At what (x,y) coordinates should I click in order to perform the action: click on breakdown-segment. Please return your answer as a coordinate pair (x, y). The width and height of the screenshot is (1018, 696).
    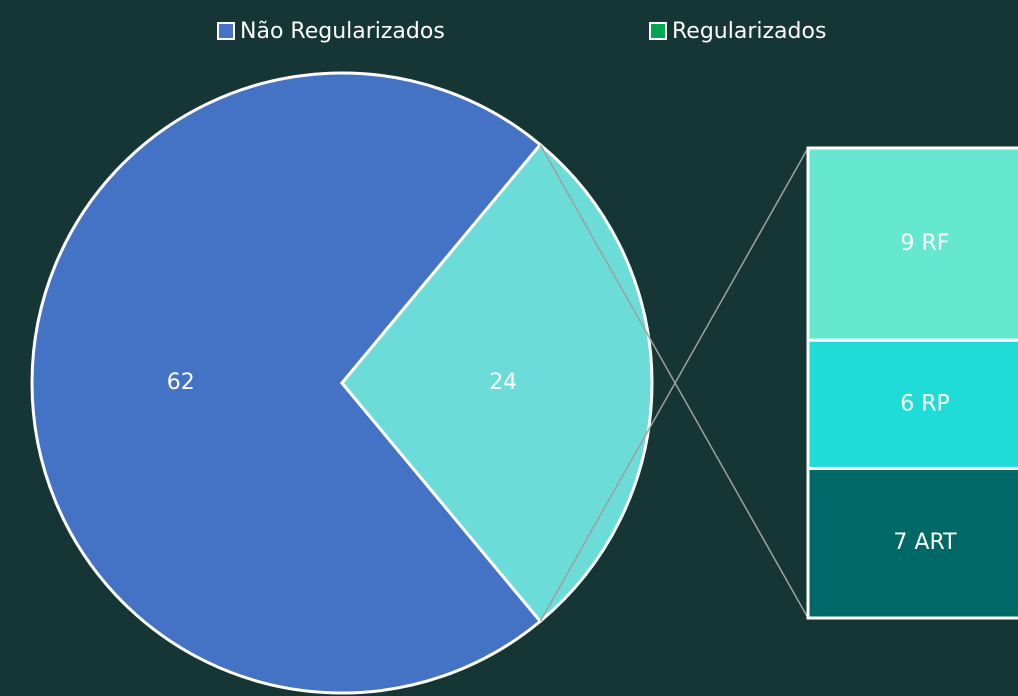
    Looking at the image, I should click on (912, 543).